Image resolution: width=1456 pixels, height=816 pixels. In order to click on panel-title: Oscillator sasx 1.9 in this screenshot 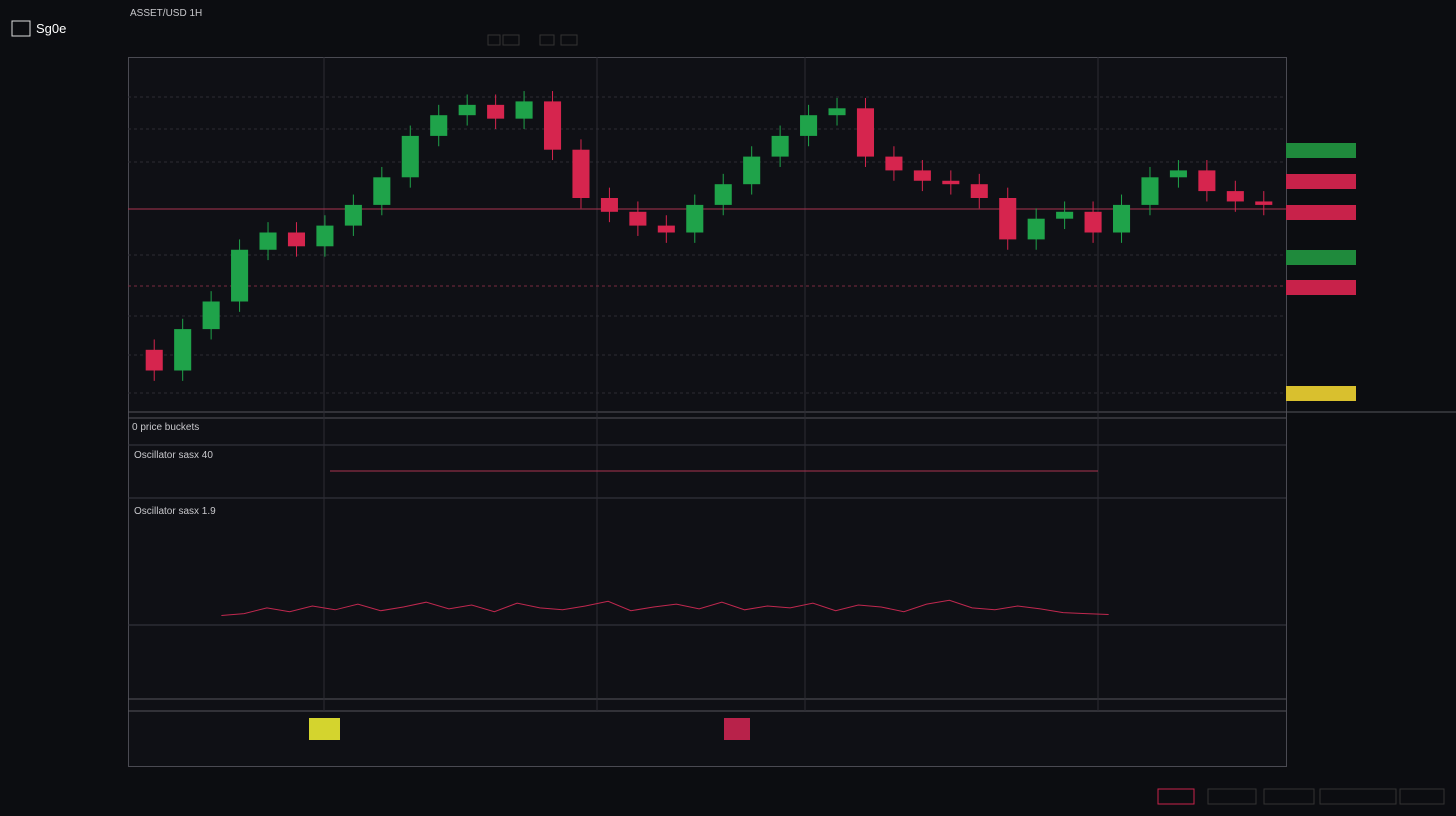, I will do `click(175, 511)`.